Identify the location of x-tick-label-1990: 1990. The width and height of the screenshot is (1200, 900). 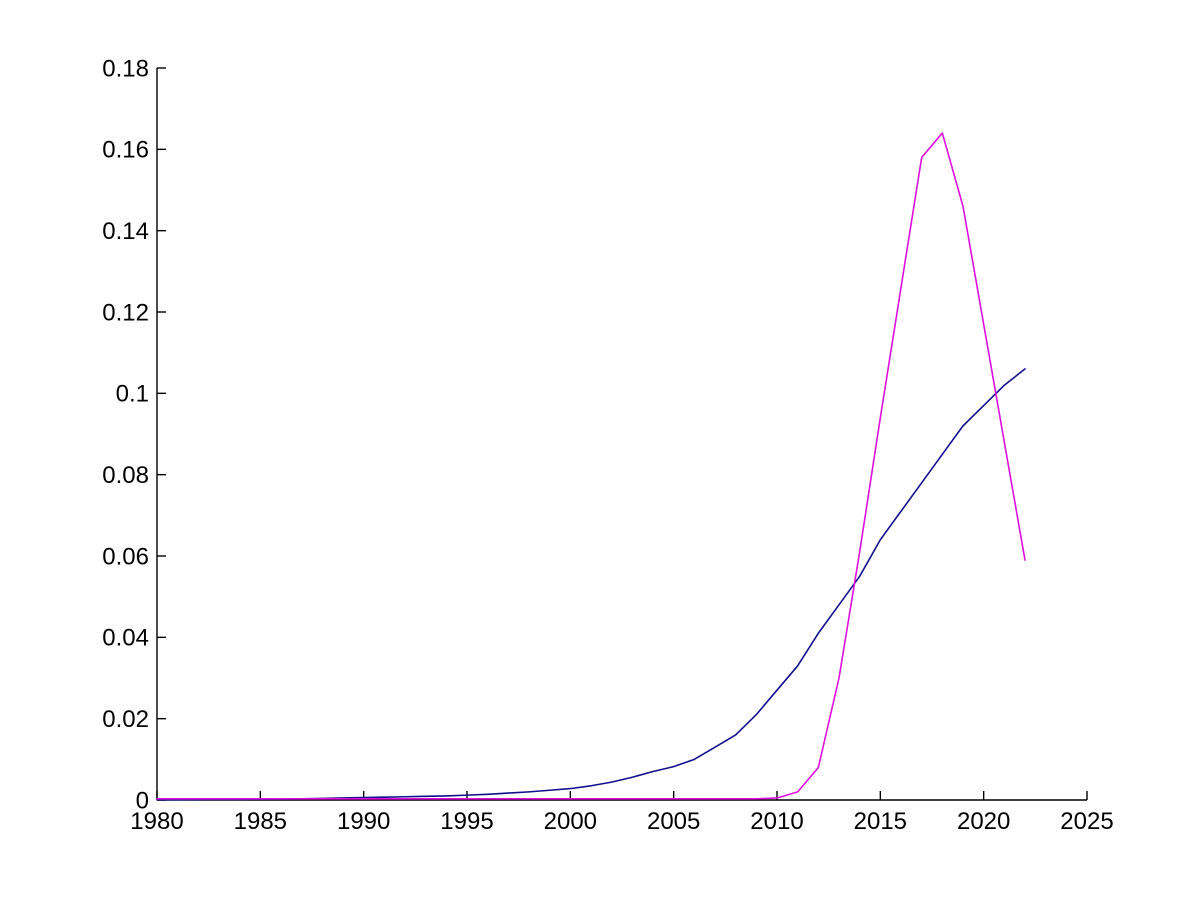
(363, 821).